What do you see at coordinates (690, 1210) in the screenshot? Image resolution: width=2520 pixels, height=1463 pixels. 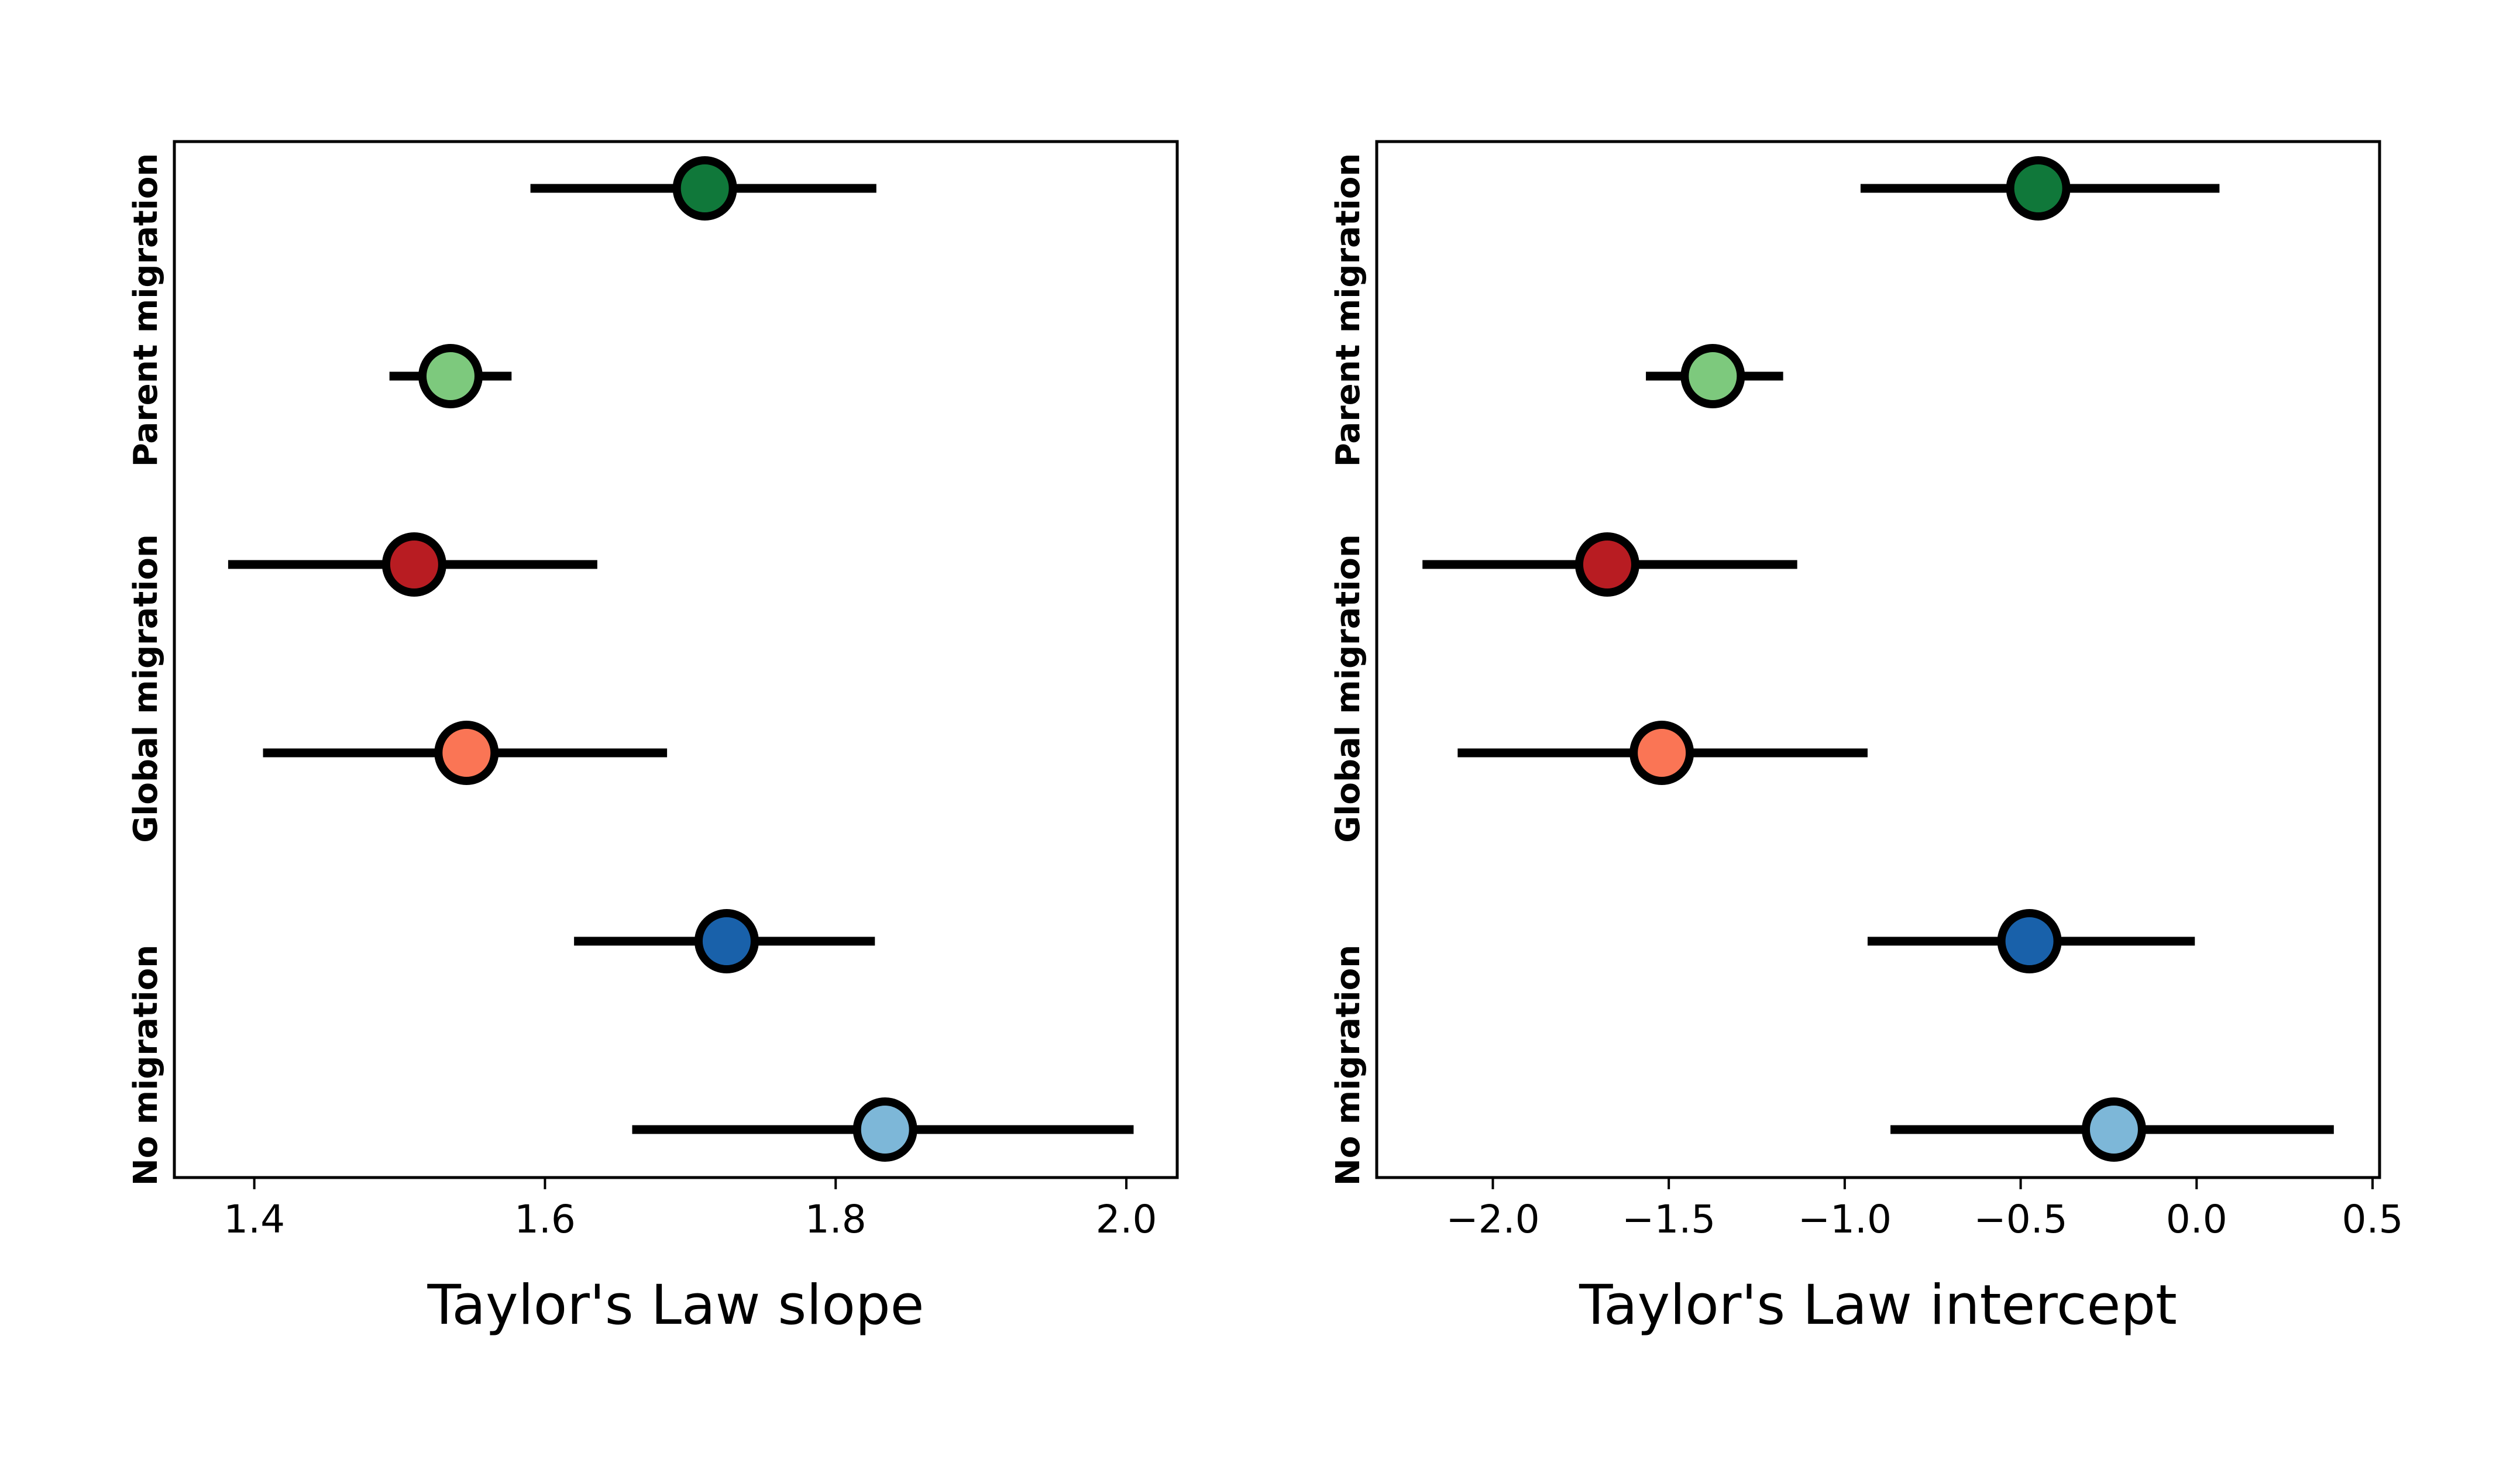 I see `slope-x-ticks: 1.4 1.6 1.8 2.0` at bounding box center [690, 1210].